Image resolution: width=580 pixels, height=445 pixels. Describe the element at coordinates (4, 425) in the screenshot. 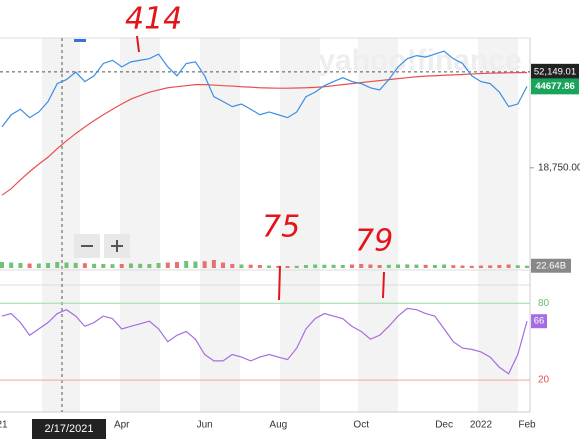

I see `x-tick-label: 21` at that location.